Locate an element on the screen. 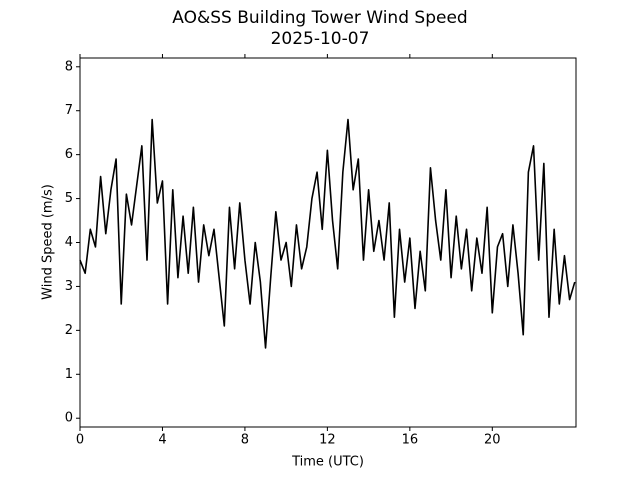  y-tick-label: 8 is located at coordinates (69, 66).